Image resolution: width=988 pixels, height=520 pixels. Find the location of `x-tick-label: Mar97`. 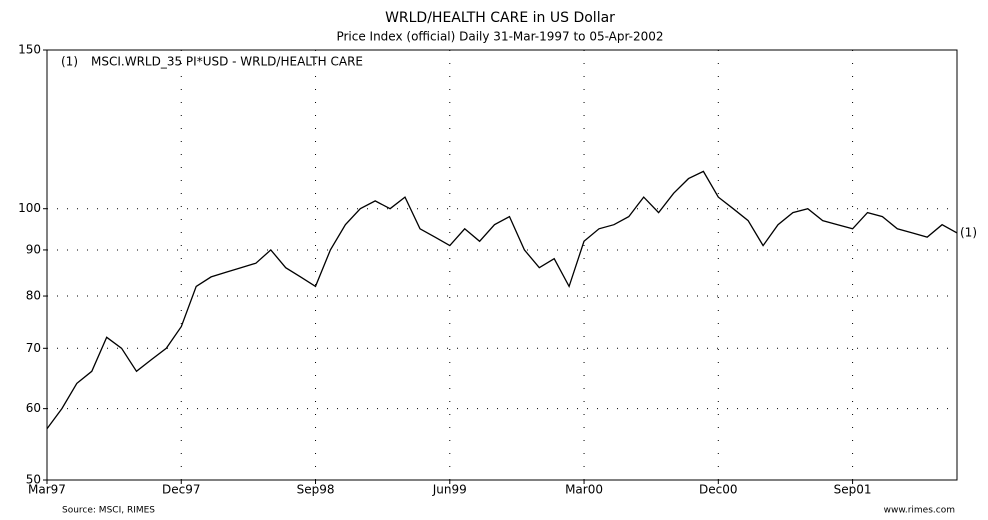

x-tick-label: Mar97 is located at coordinates (47, 490).